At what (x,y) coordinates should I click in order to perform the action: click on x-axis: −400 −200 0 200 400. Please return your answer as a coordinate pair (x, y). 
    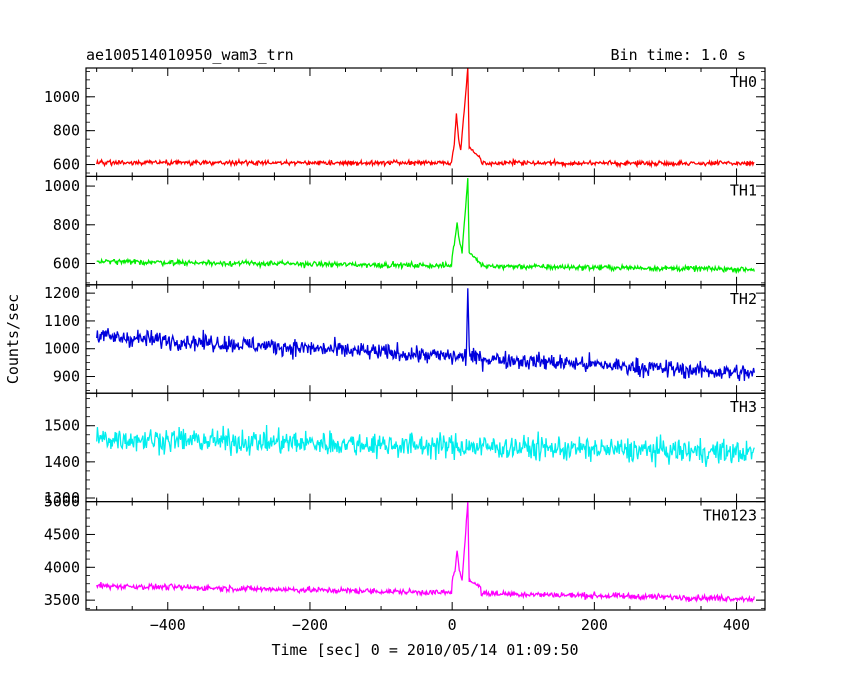
    Looking at the image, I should click on (450, 625).